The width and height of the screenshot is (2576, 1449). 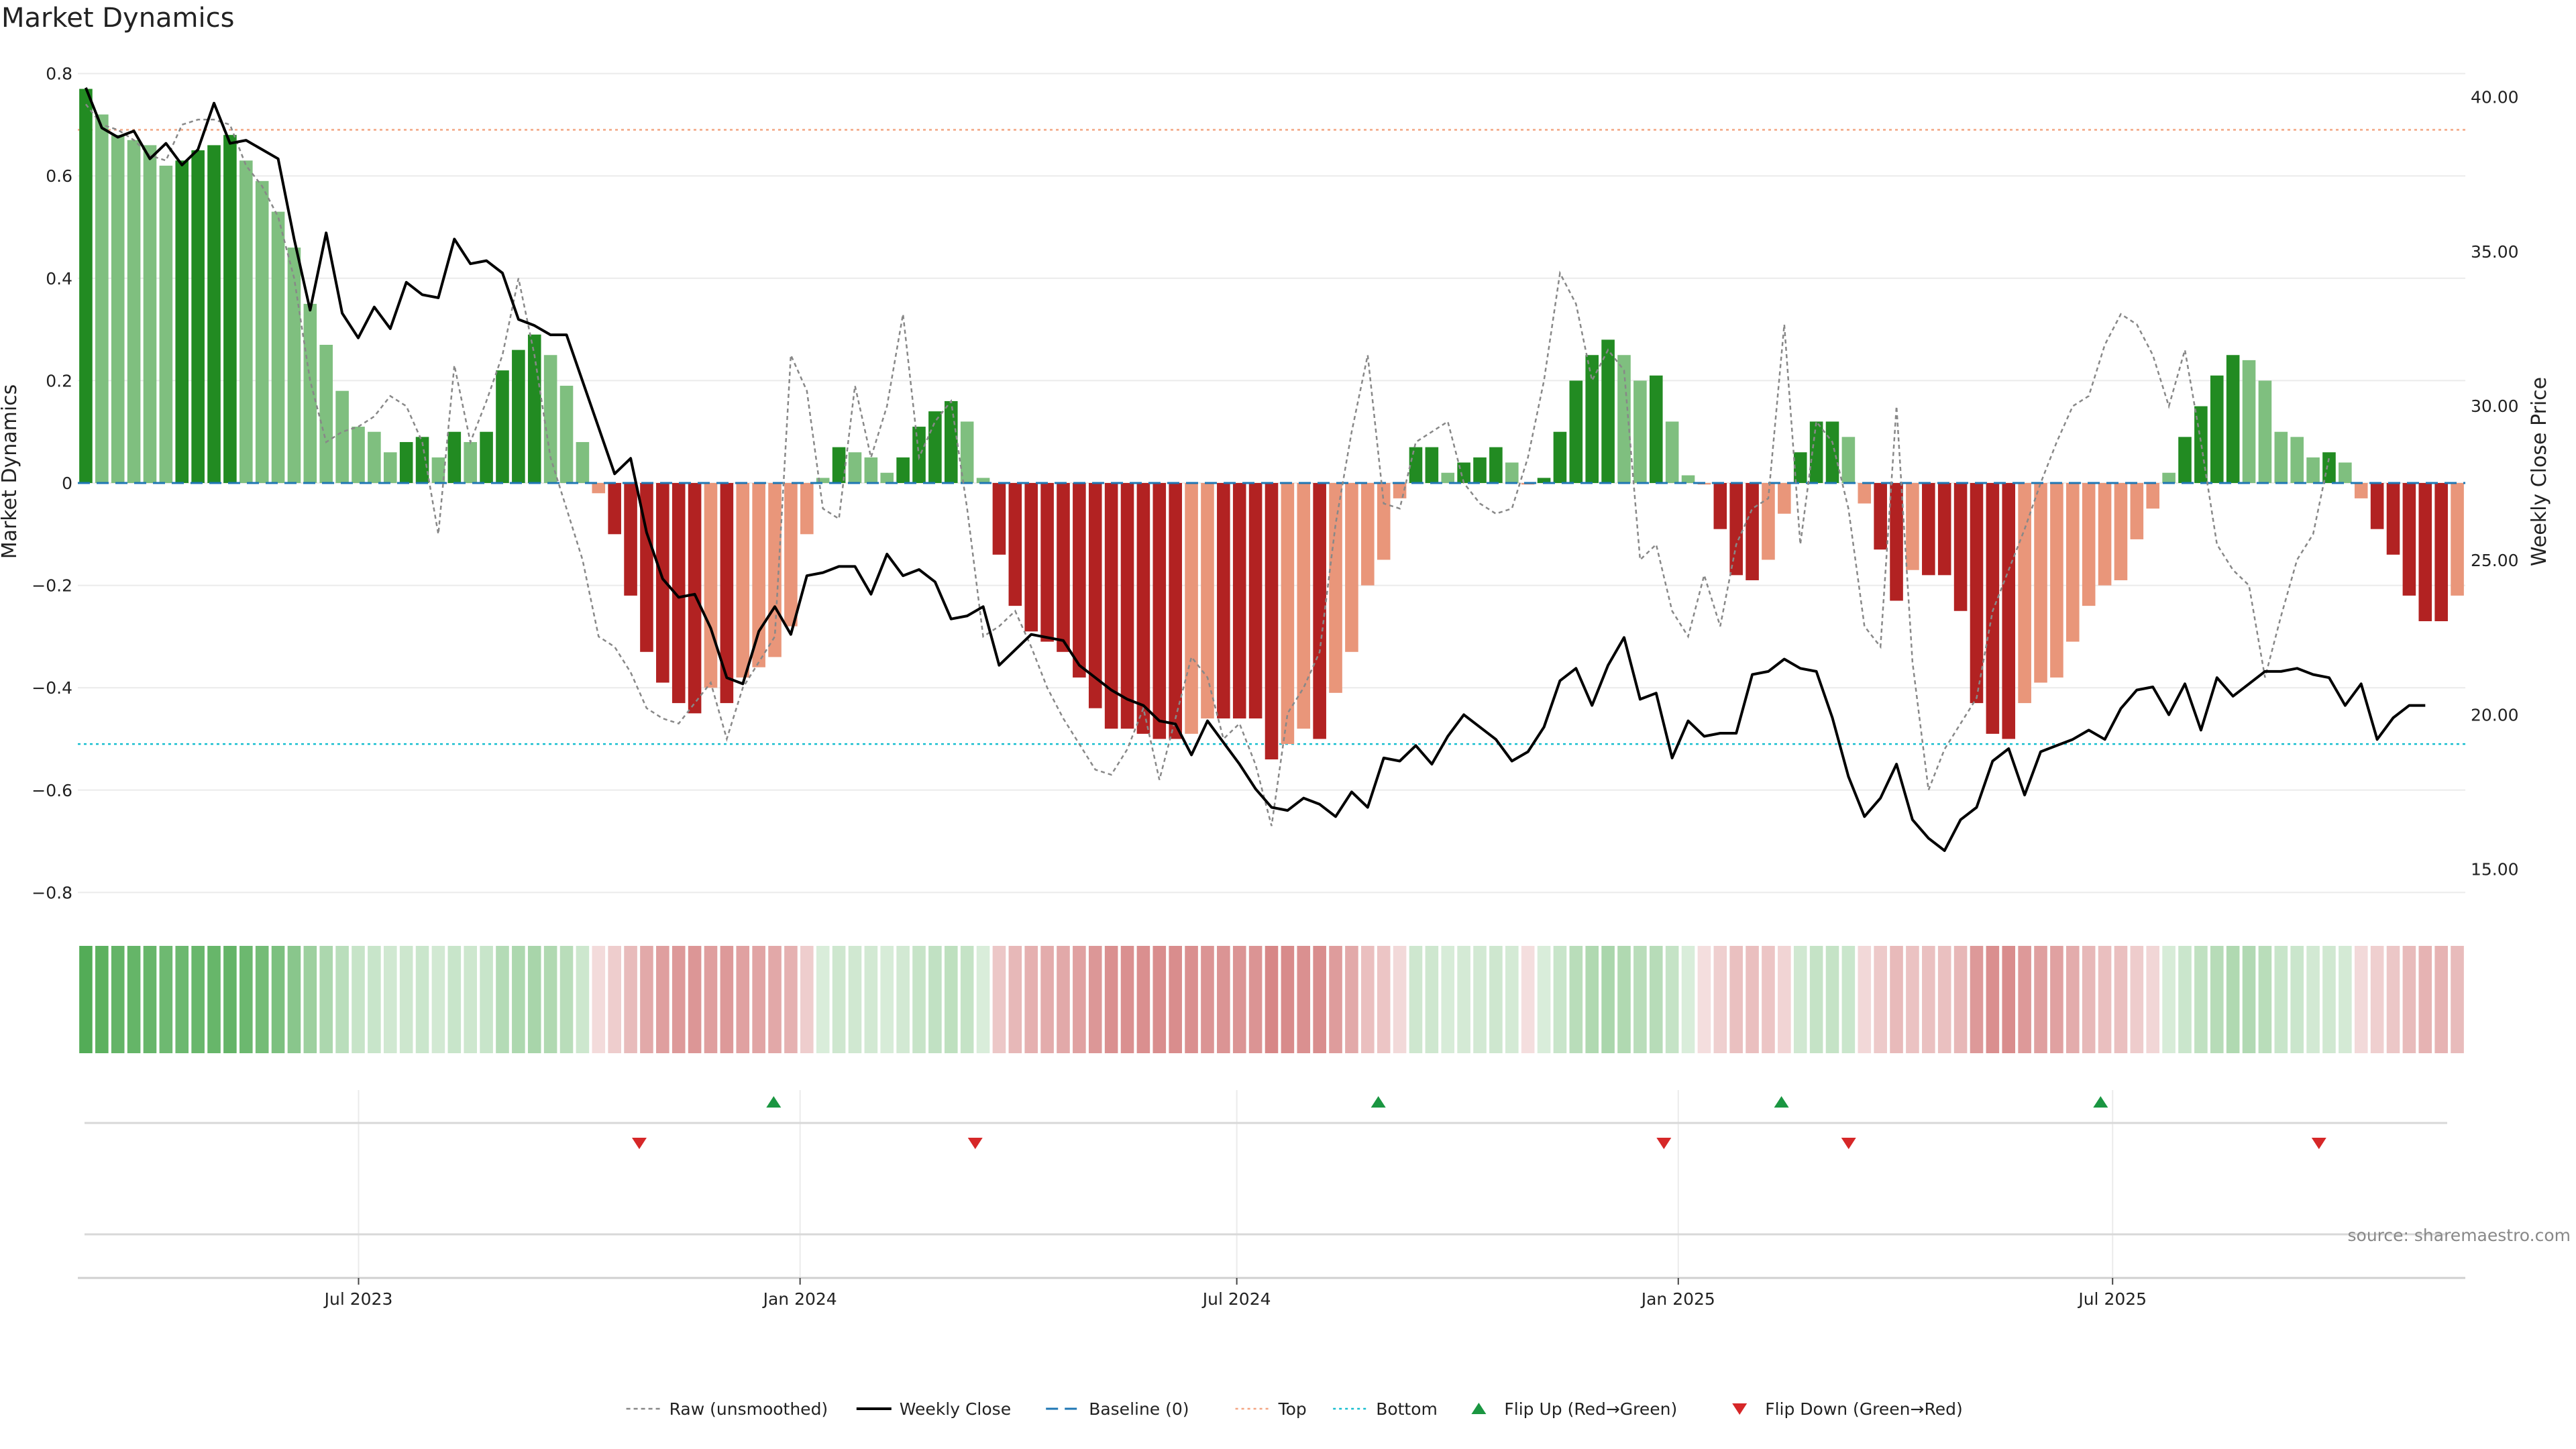 I want to click on y2-tick-label: 40.00, so click(x=2495, y=97).